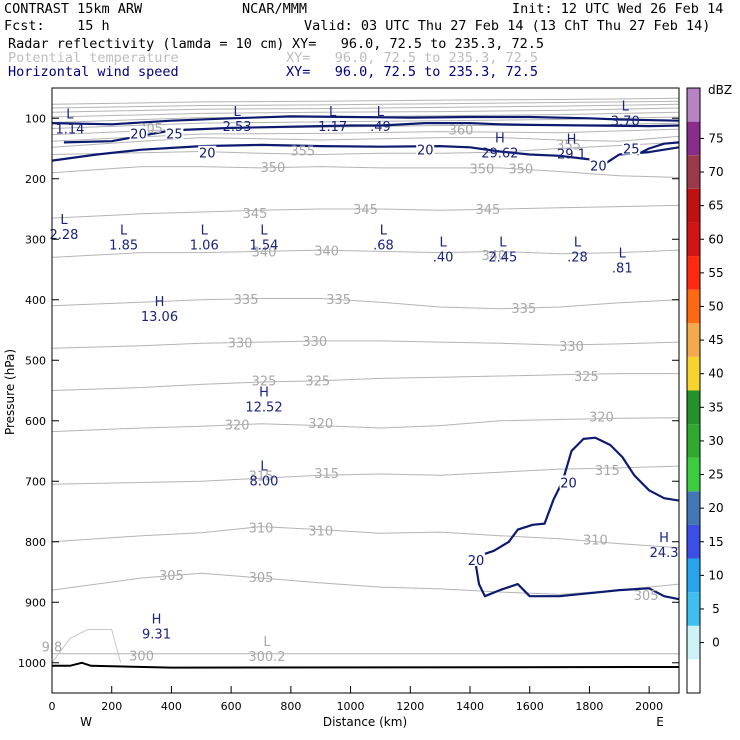  What do you see at coordinates (715, 441) in the screenshot?
I see `colorbar-level: 30` at bounding box center [715, 441].